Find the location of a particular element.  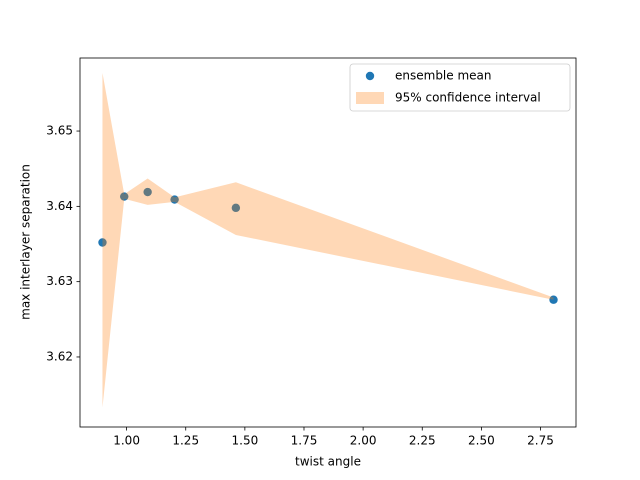

y-axis-label: max interlayer separation is located at coordinates (26, 242).